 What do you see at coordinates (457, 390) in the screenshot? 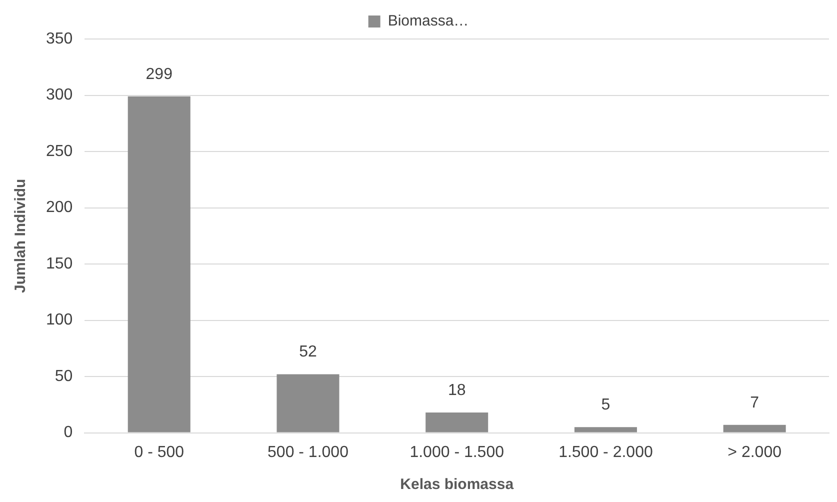
I see `data-label: 18` at bounding box center [457, 390].